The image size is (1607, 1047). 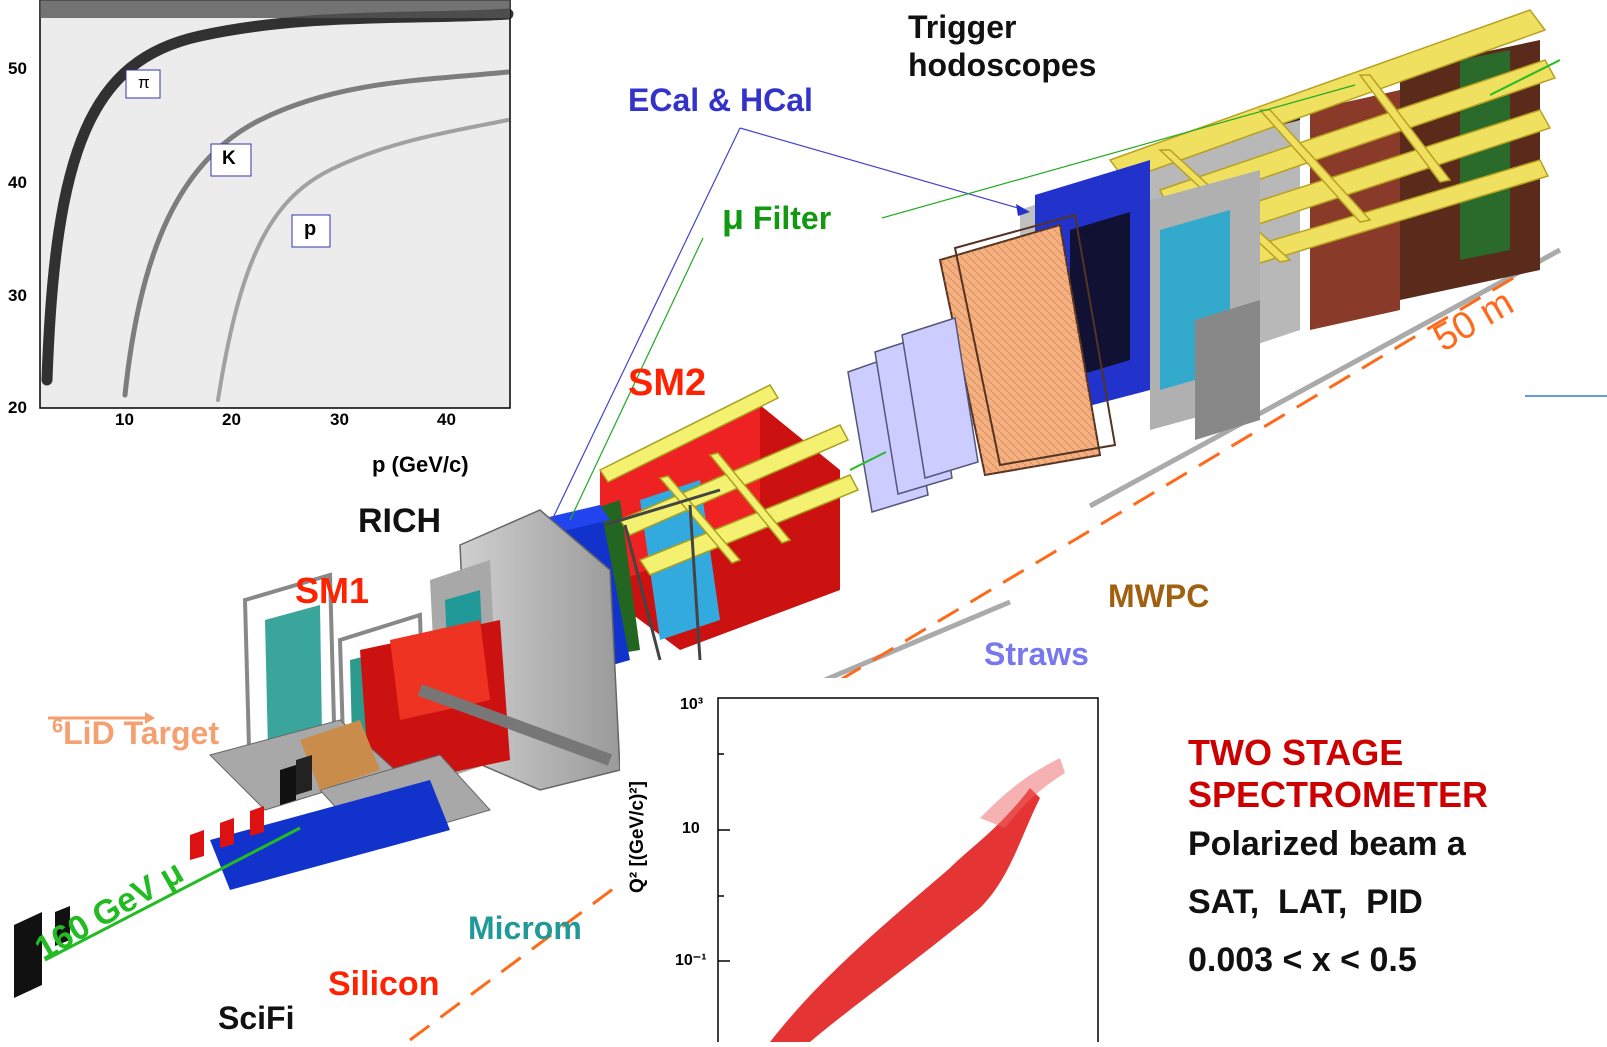 What do you see at coordinates (1023, 210) in the screenshot?
I see `ecal-arrowhead` at bounding box center [1023, 210].